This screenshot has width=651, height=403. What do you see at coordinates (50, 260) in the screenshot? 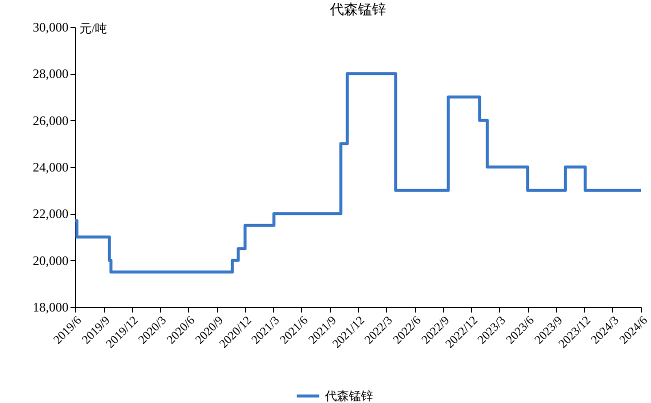
I see `y-tick-label: 20,000` at bounding box center [50, 260].